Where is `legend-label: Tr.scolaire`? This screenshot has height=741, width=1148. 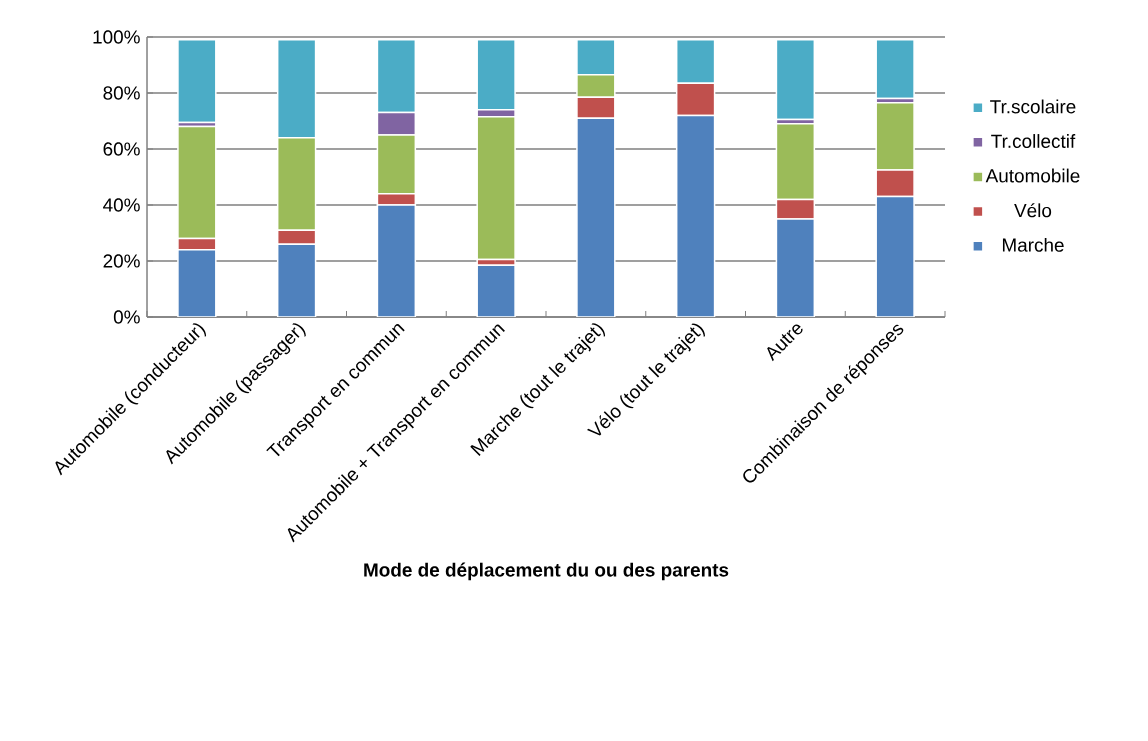
legend-label: Tr.scolaire is located at coordinates (1033, 106).